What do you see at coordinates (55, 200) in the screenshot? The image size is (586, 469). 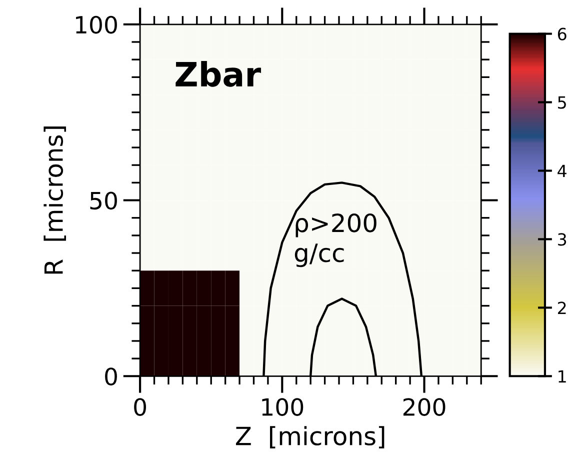 I see `y-axis-title: R [microns]` at bounding box center [55, 200].